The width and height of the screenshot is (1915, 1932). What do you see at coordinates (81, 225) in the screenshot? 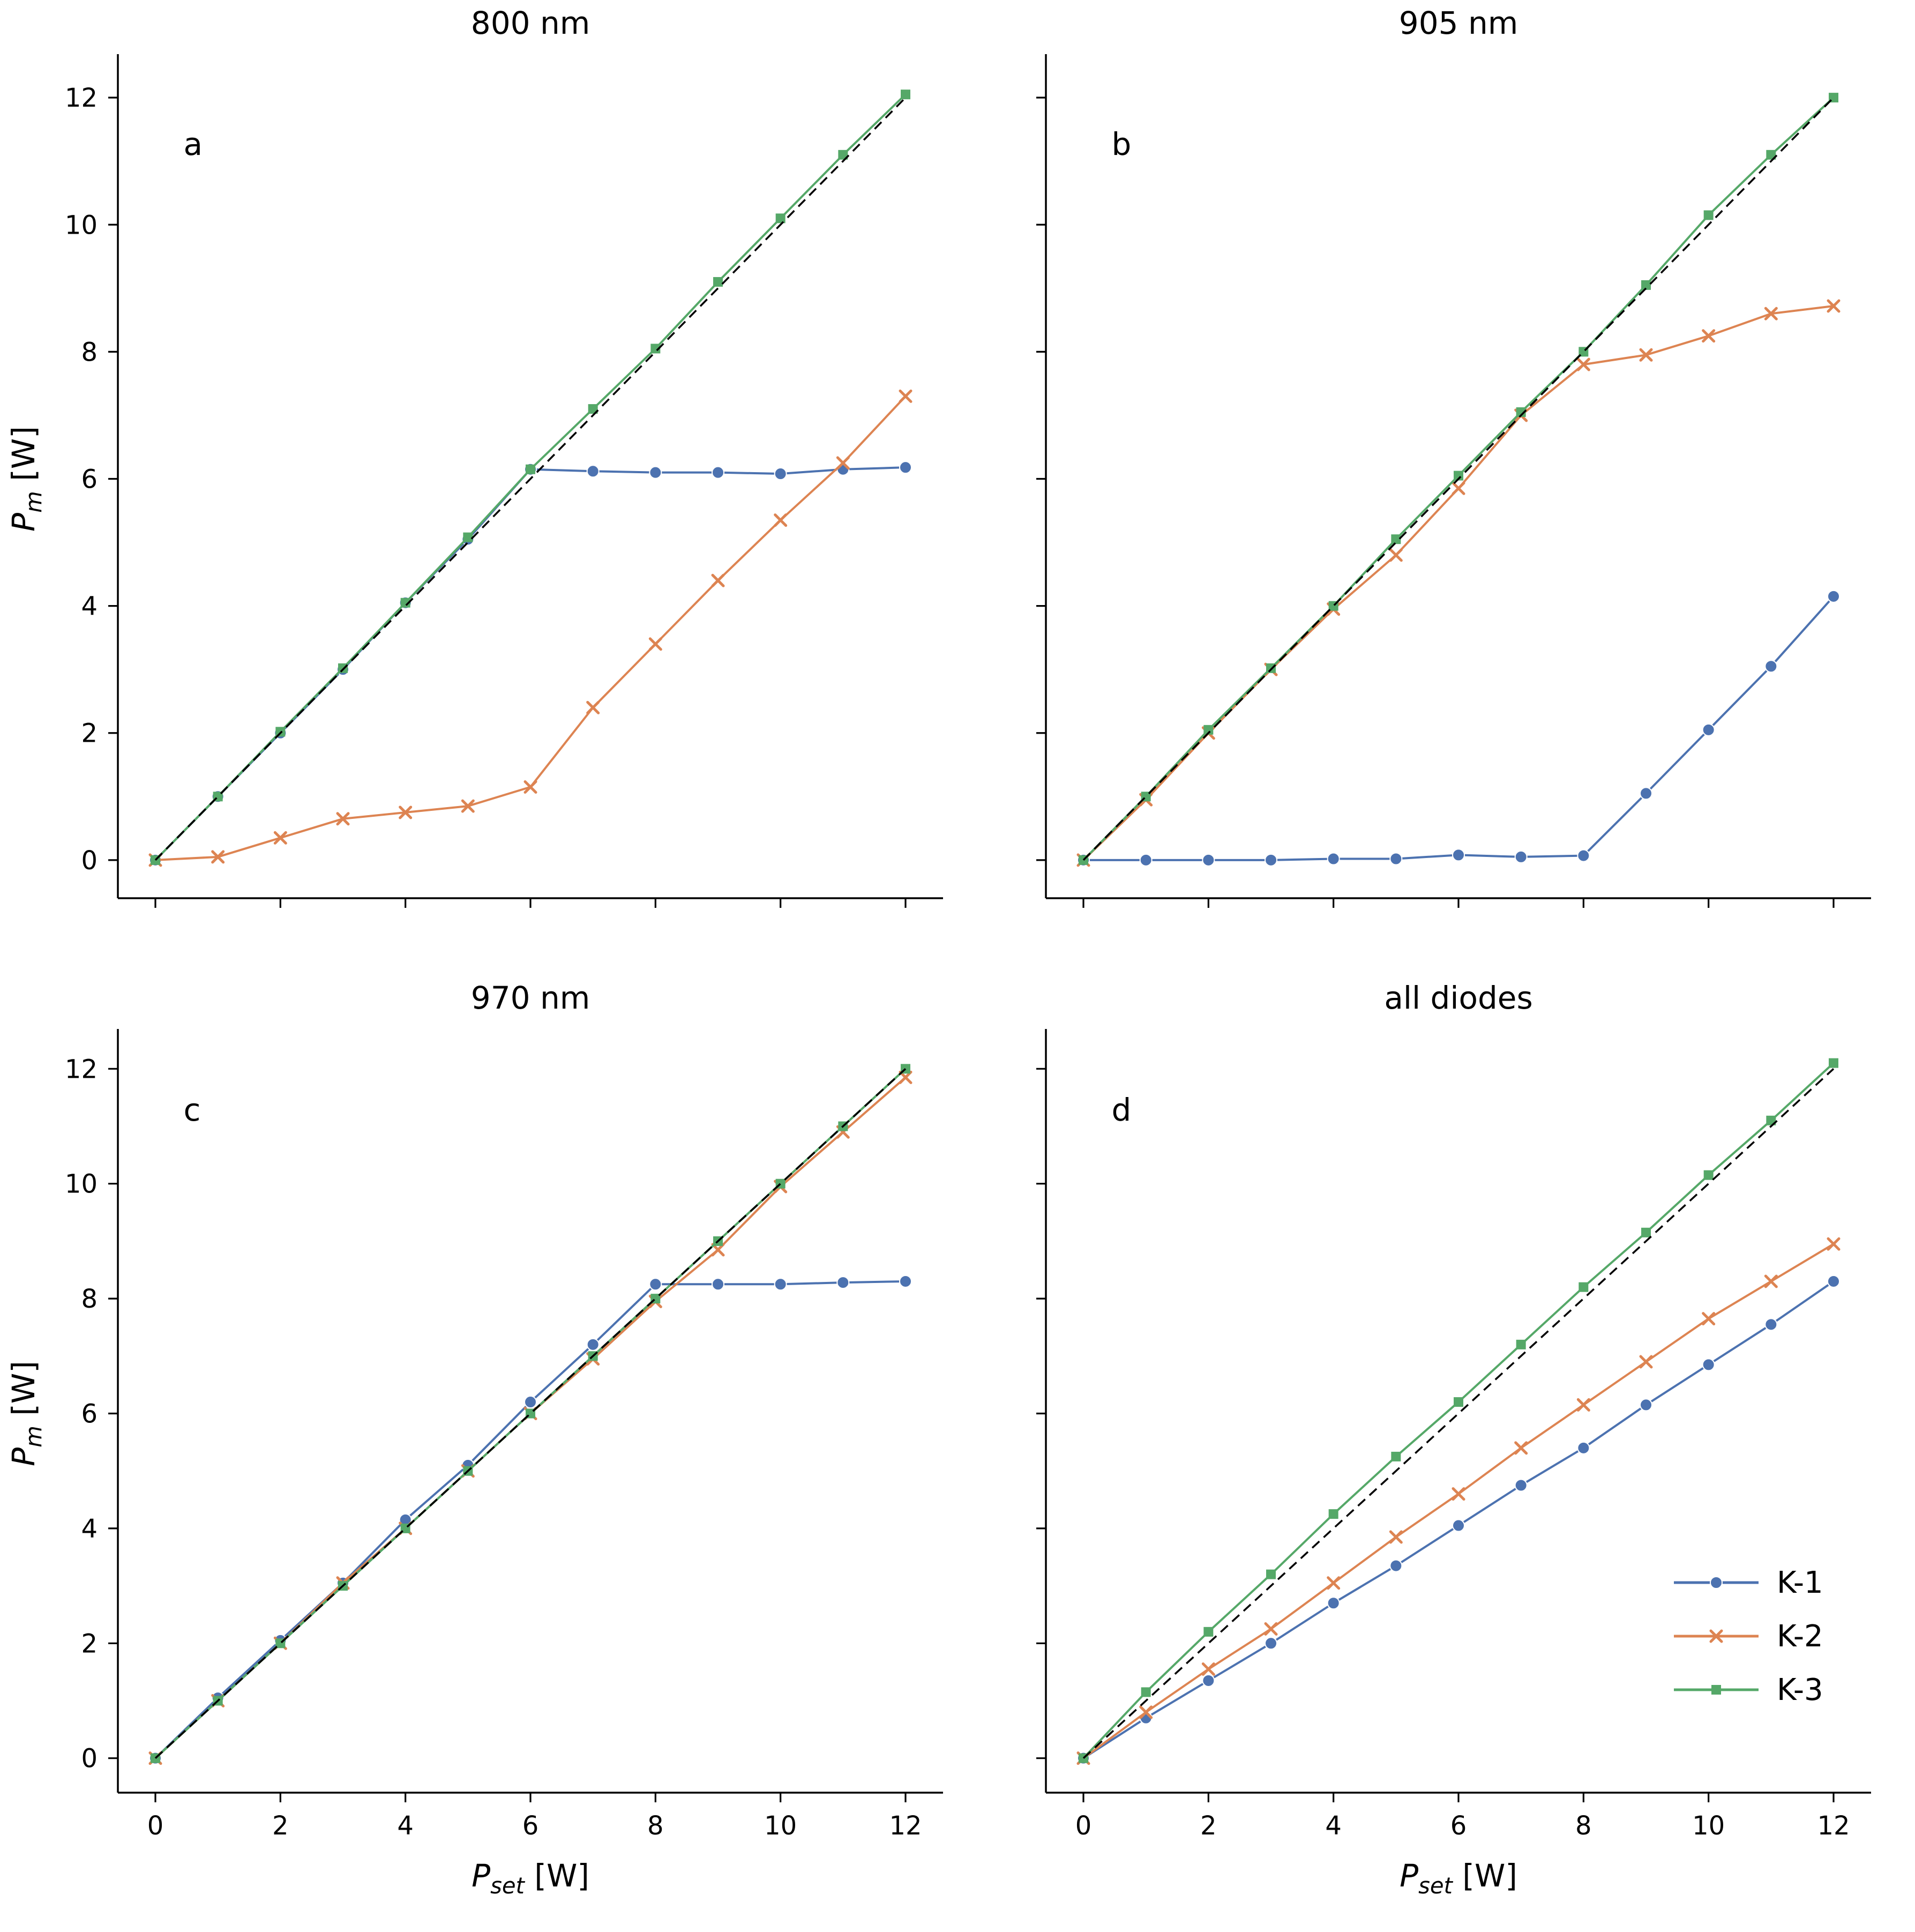
I see `svg-text: 10` at bounding box center [81, 225].